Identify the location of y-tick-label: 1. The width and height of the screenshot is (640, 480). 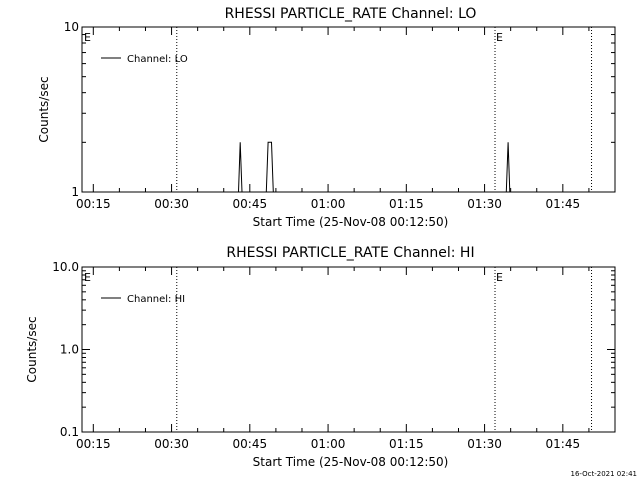
(75, 192).